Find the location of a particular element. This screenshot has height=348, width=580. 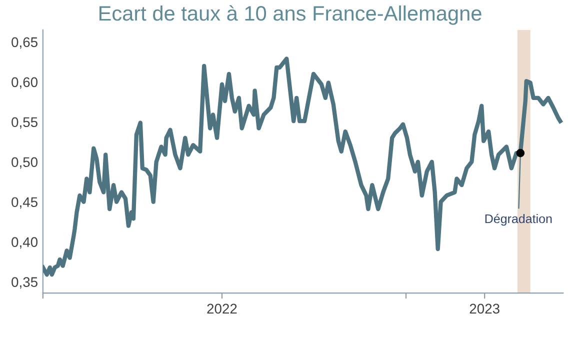

chart-title: Ecart de taux à 10 ans France-Allemagne is located at coordinates (290, 15).